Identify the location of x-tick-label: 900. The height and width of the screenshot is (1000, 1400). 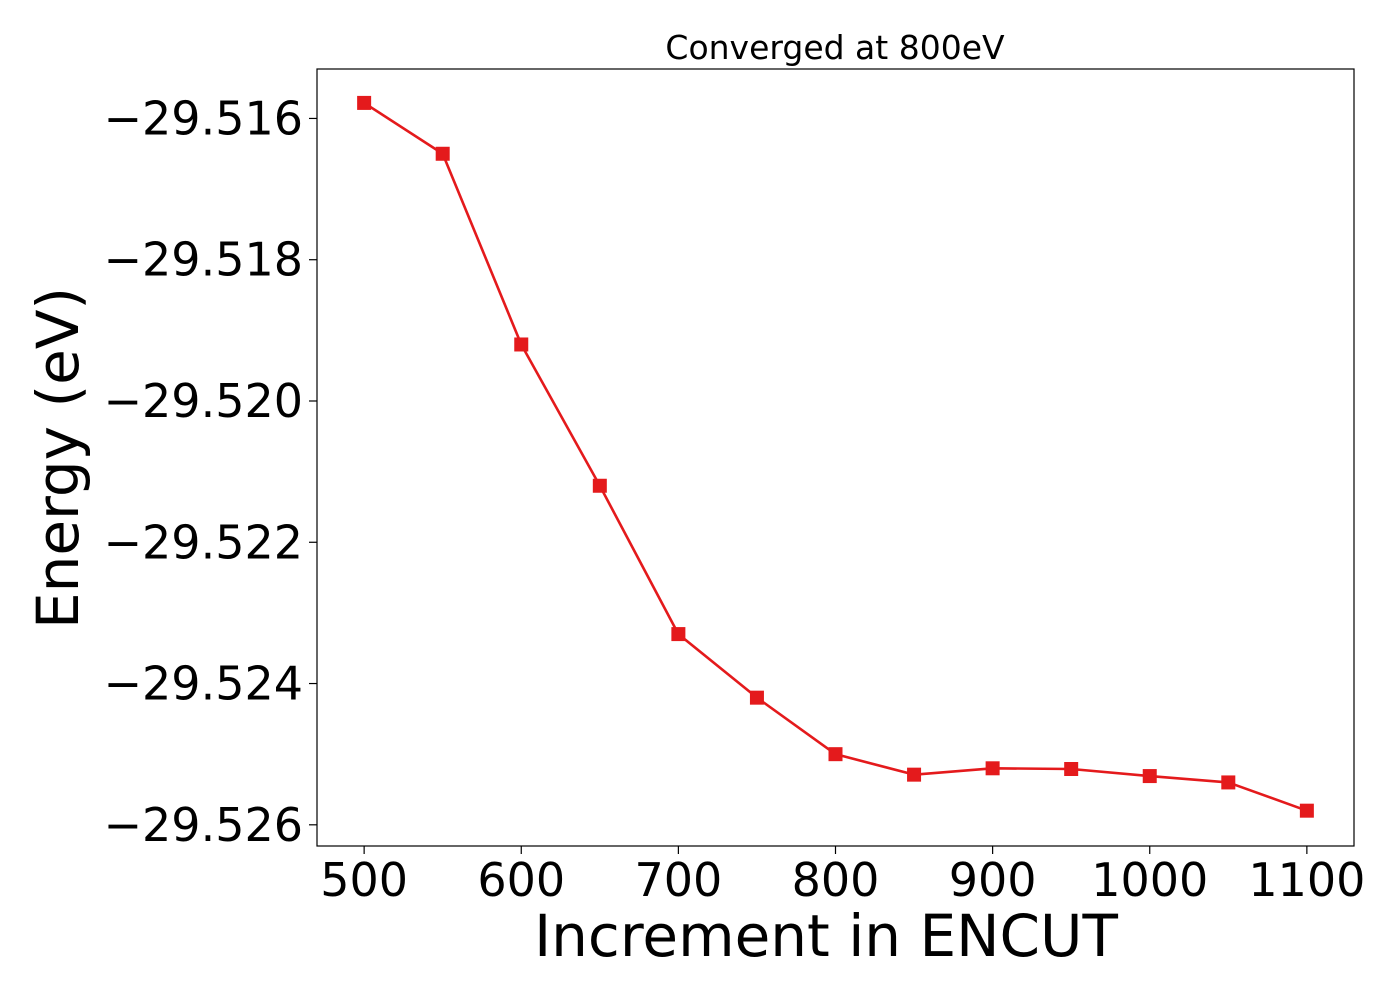
(993, 880).